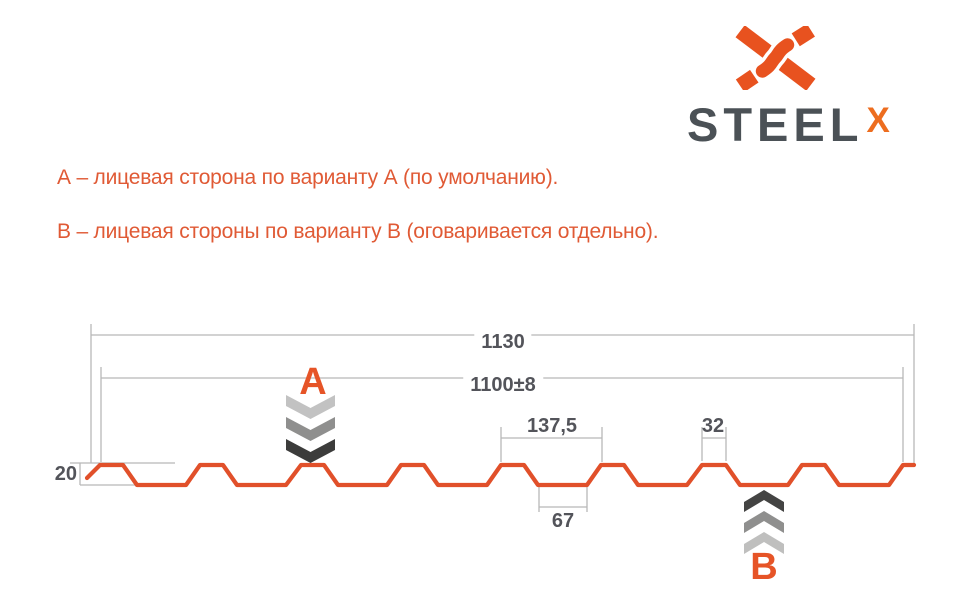 This screenshot has height=597, width=970. Describe the element at coordinates (503, 342) in the screenshot. I see `dim-overall-width: 1130` at that location.